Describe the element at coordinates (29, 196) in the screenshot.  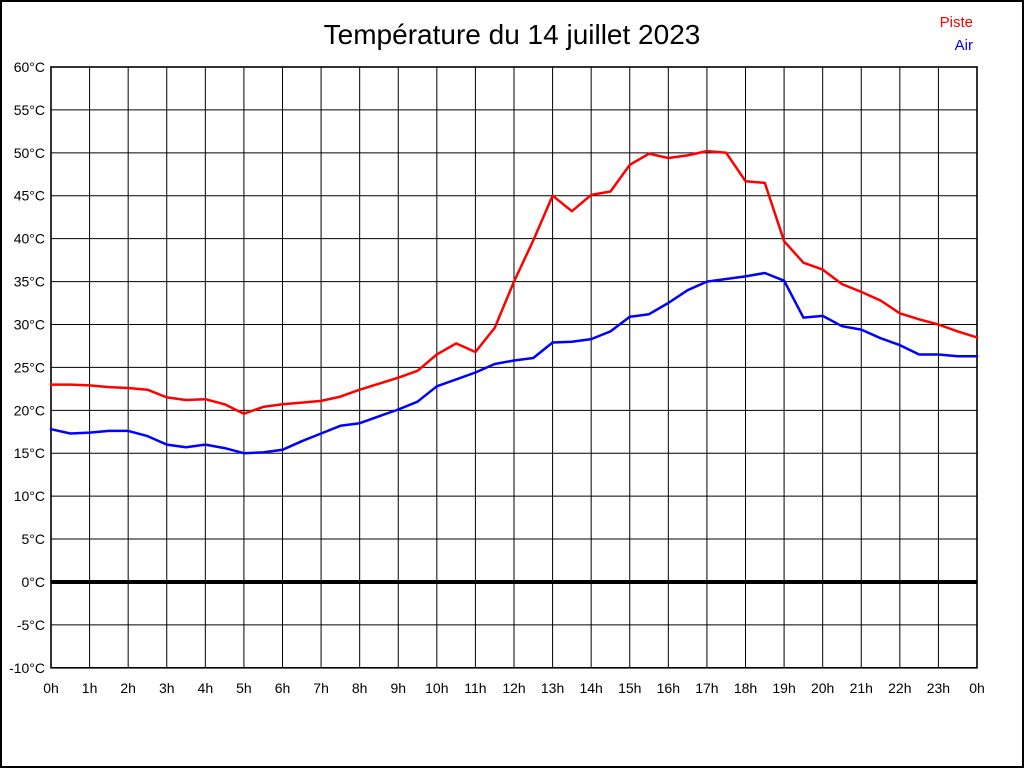
I see `y-axis-tick-label: 45°C` at that location.